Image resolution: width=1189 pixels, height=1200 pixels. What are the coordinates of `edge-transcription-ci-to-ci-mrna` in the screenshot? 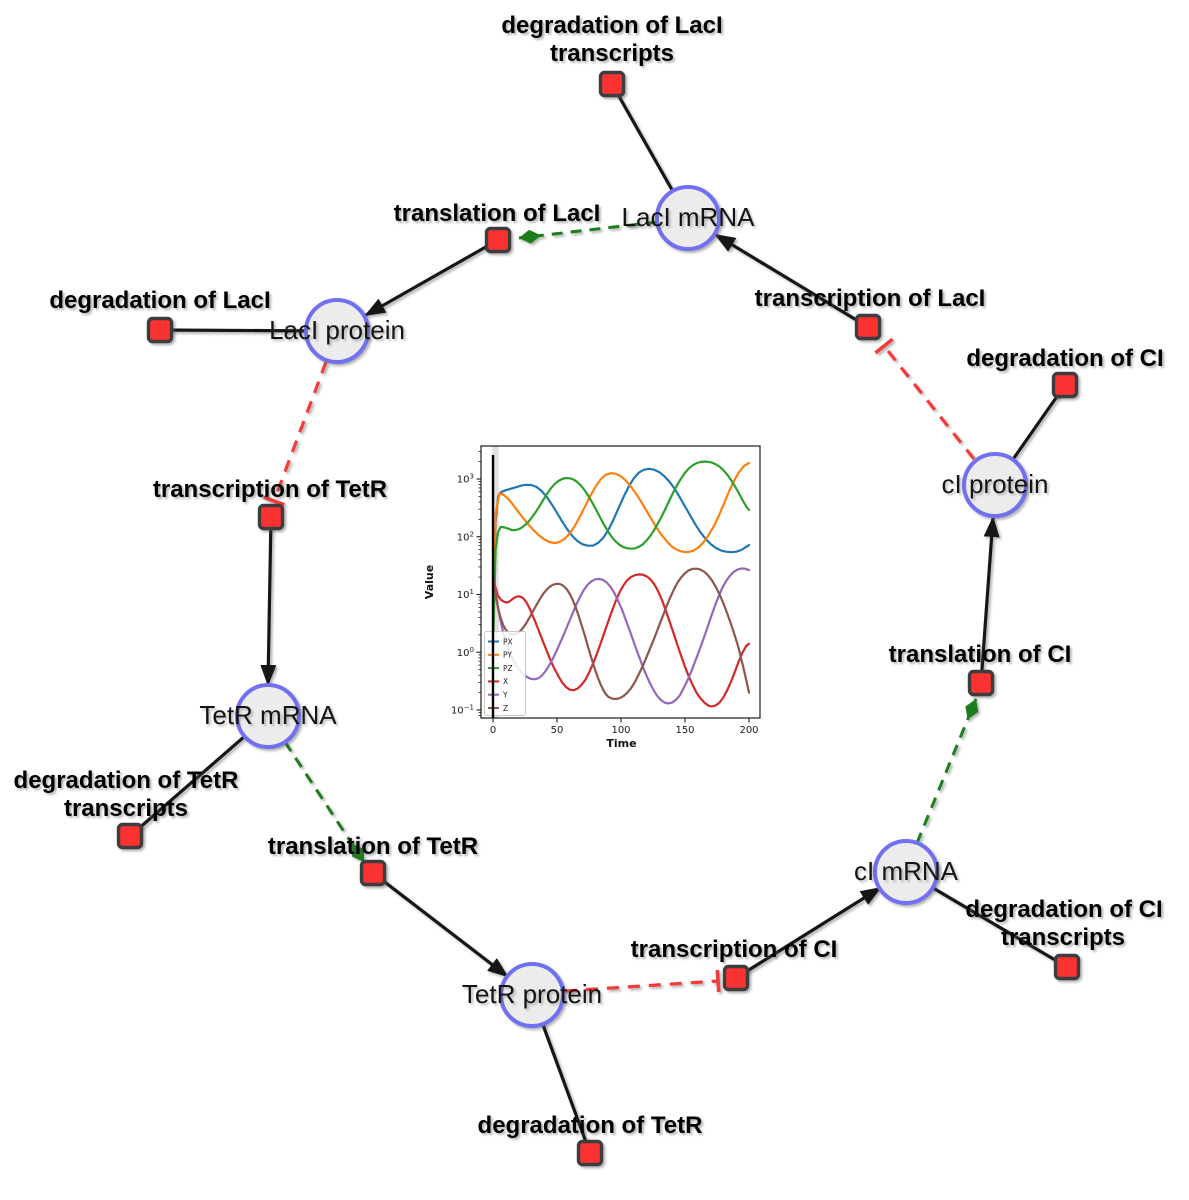 It's located at (808, 933).